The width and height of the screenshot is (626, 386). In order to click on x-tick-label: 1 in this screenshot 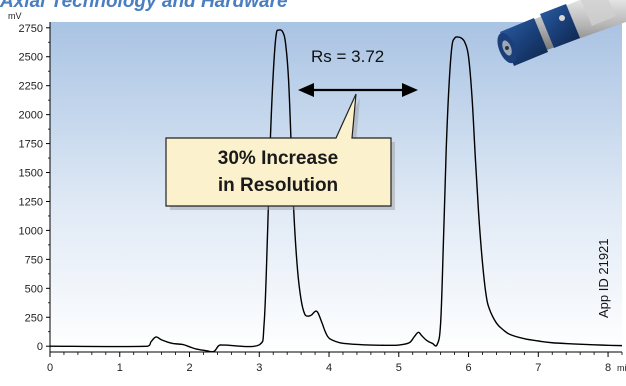, I will do `click(120, 368)`.